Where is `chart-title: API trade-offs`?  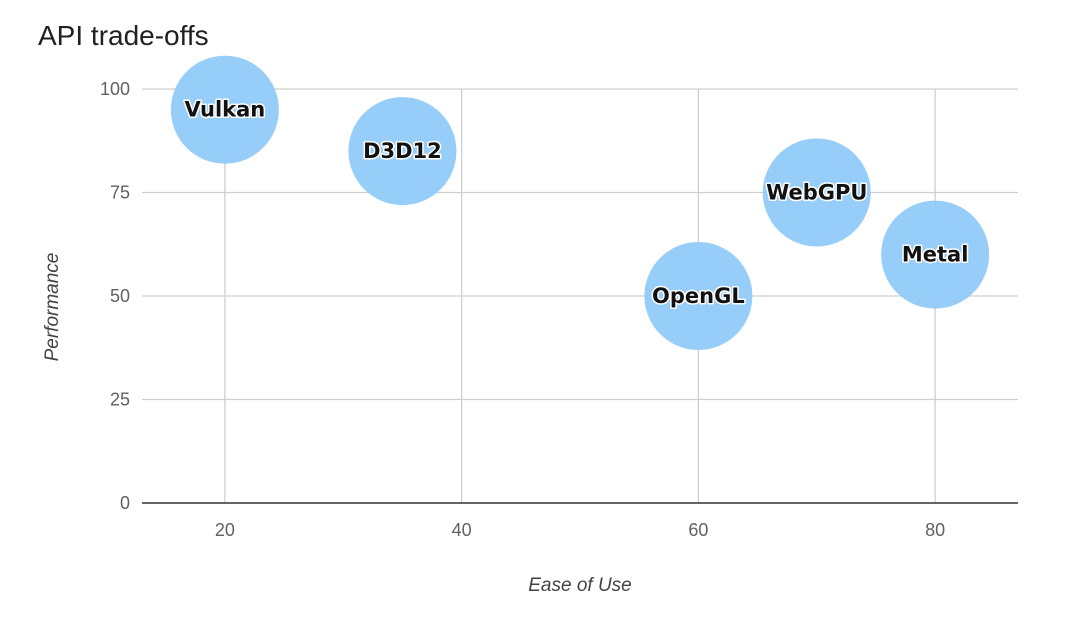 chart-title: API trade-offs is located at coordinates (123, 35).